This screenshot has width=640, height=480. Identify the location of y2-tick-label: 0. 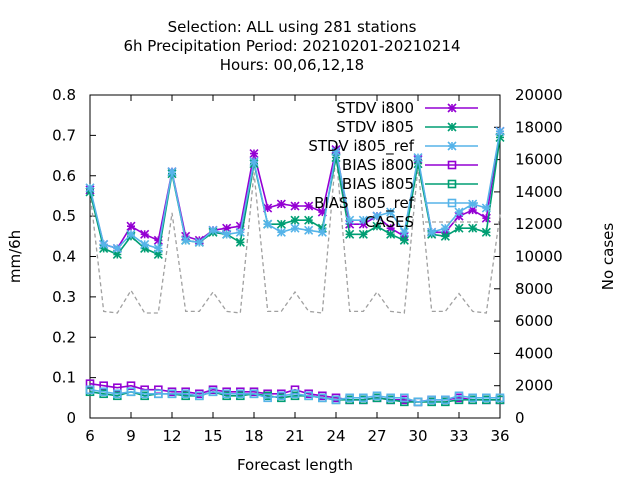
(520, 418).